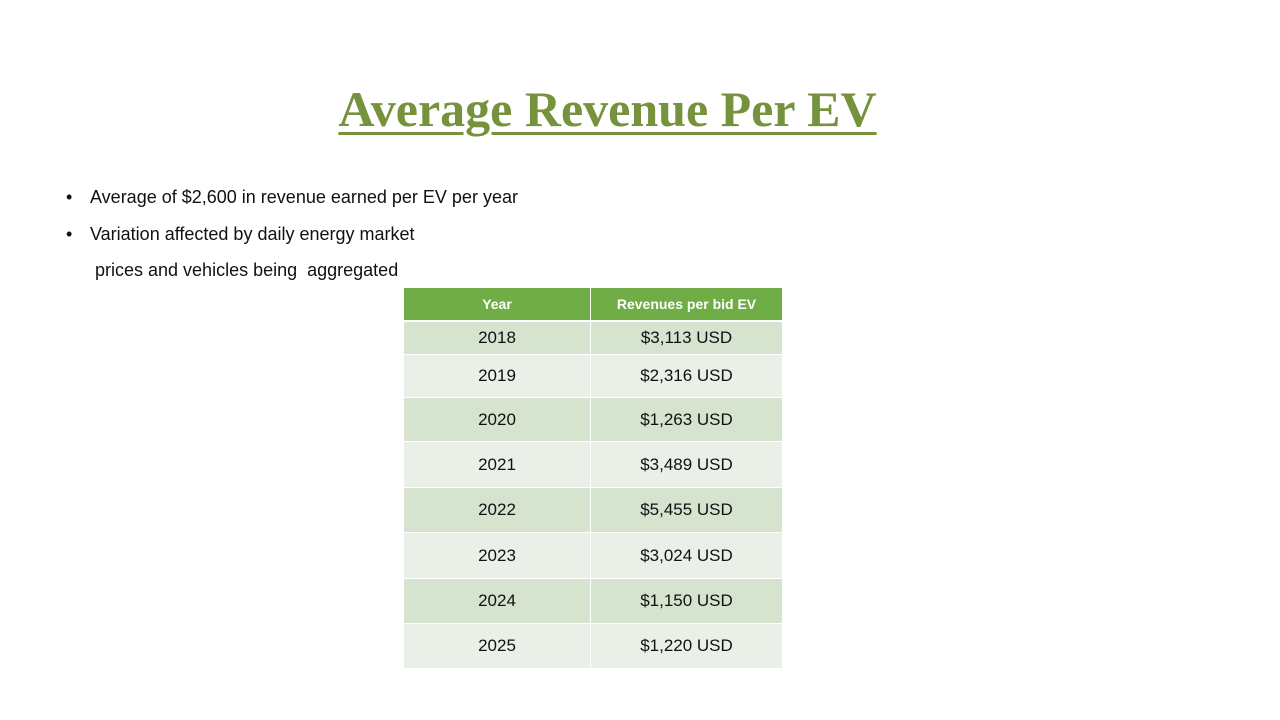  I want to click on table-cell: $5,455 USD, so click(686, 509).